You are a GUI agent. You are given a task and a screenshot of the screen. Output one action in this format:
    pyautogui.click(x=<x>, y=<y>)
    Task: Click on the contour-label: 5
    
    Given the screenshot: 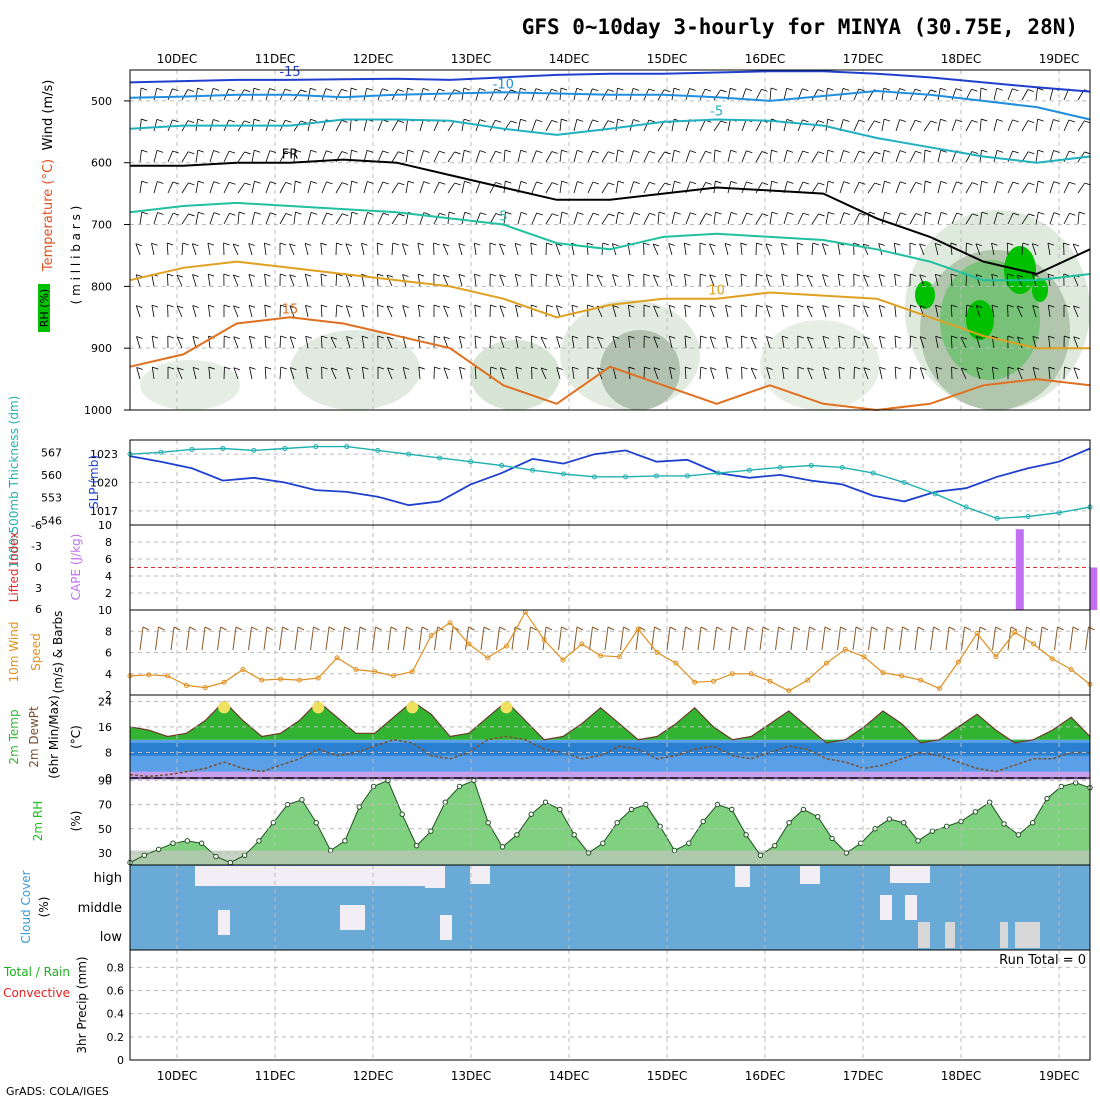 What is the action you would take?
    pyautogui.click(x=503, y=217)
    